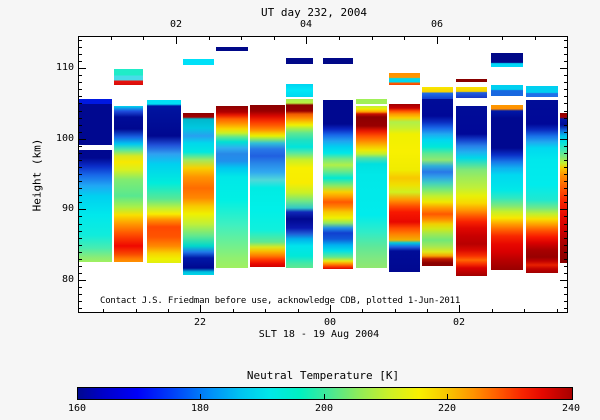  I want to click on colorbar-tick-label: 240, so click(571, 408).